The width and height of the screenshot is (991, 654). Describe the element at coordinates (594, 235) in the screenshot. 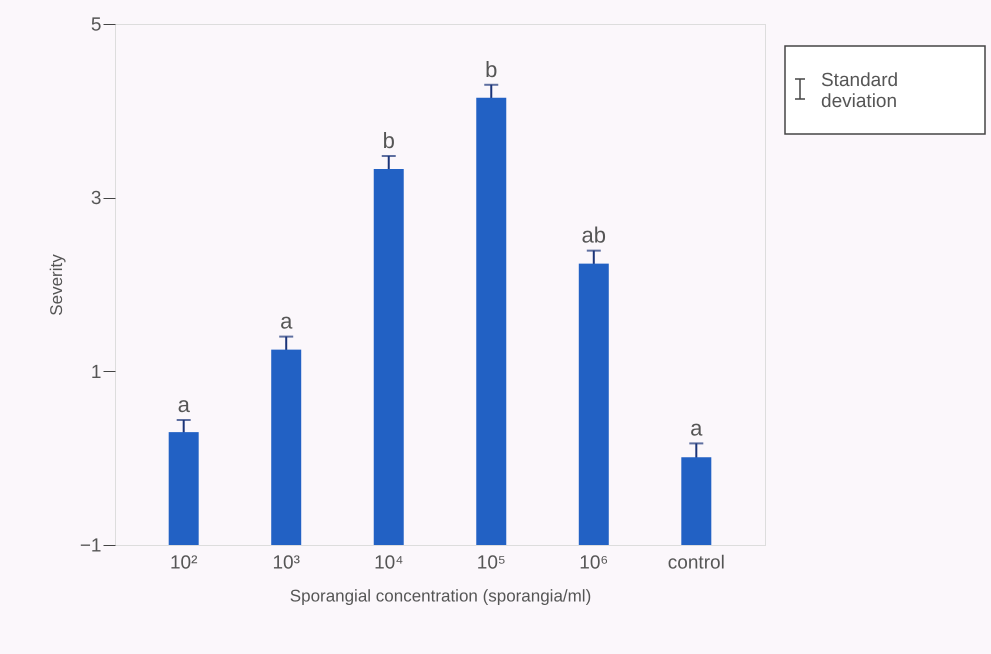

I see `annotation: ab` at that location.